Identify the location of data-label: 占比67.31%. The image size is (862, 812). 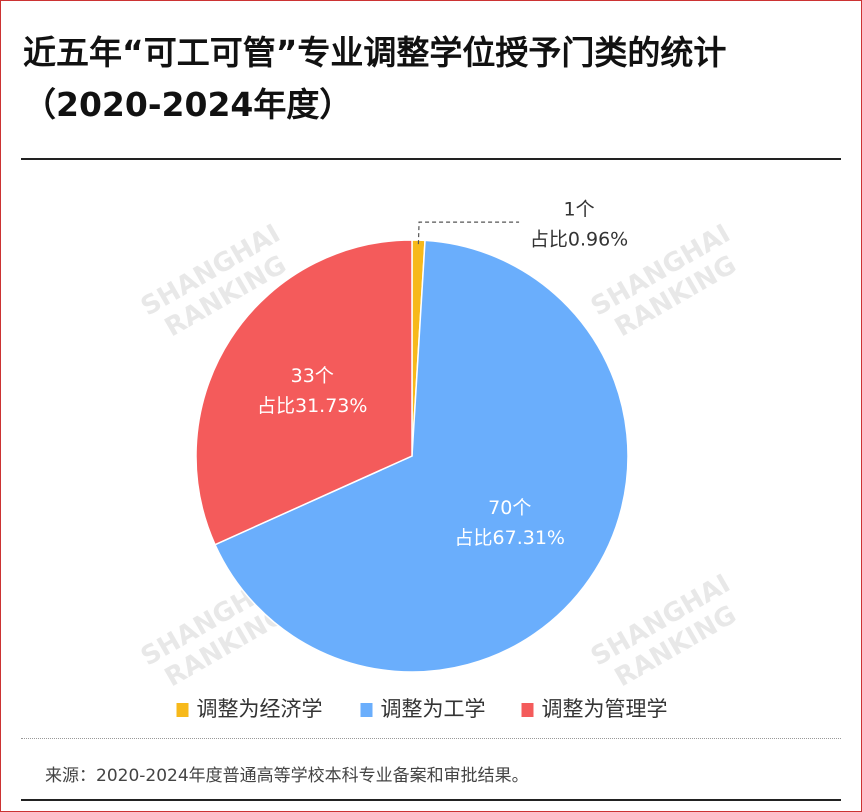
(510, 538).